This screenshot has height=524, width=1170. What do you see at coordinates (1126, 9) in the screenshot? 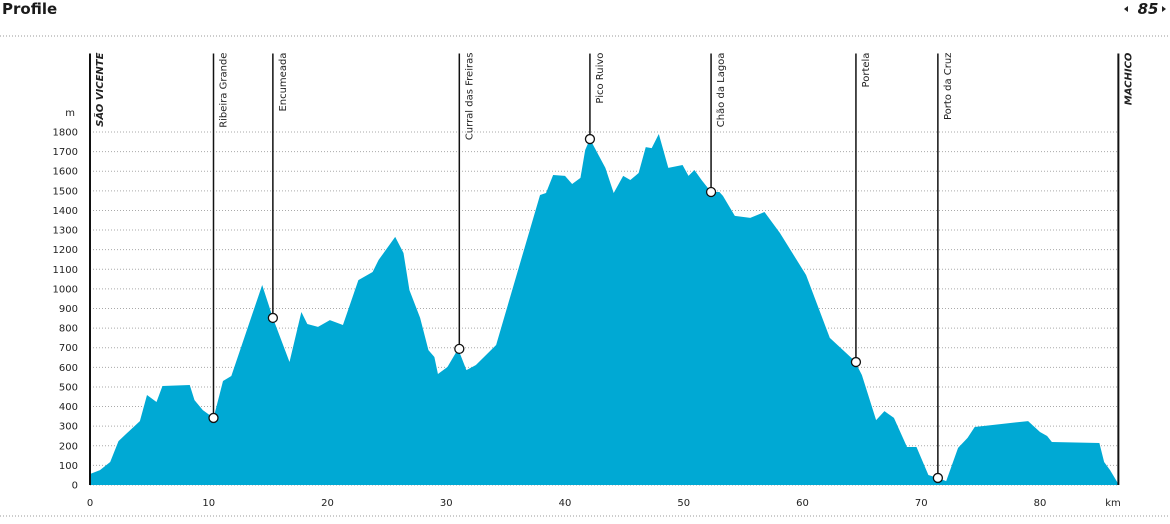
I see `prev-arrow` at bounding box center [1126, 9].